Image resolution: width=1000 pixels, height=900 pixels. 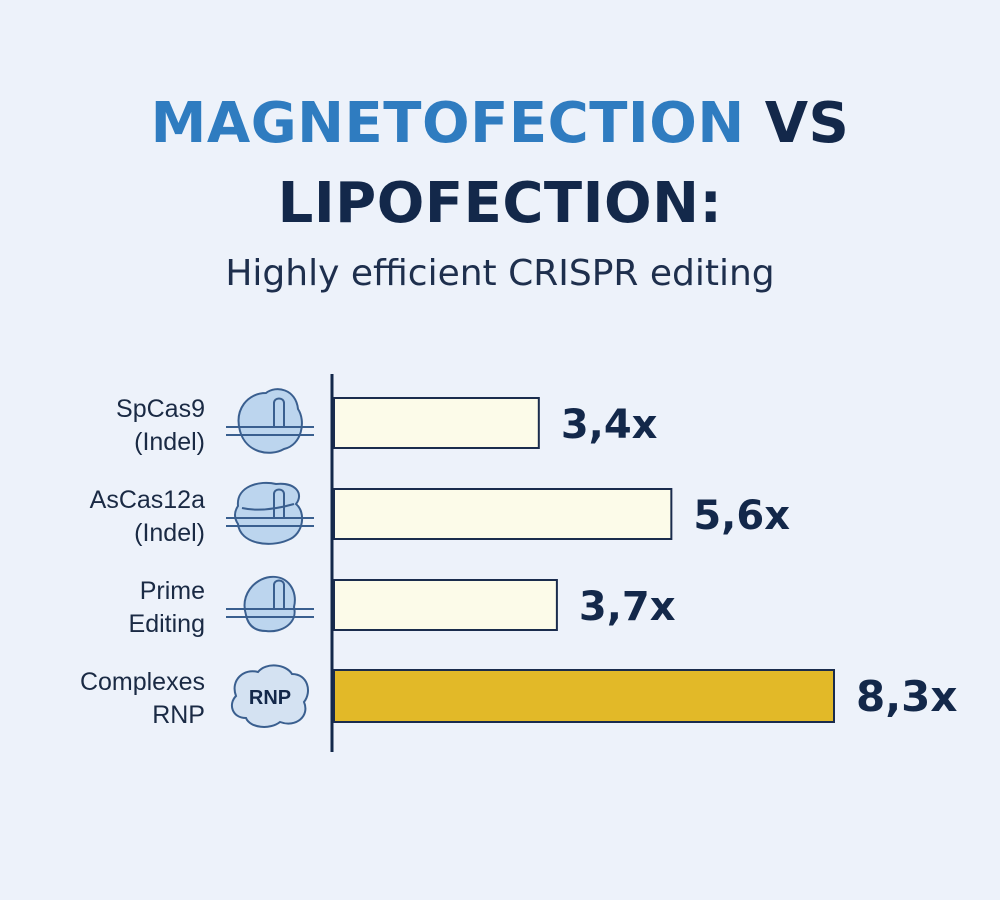 I want to click on value-label: 3,4x, so click(x=609, y=425).